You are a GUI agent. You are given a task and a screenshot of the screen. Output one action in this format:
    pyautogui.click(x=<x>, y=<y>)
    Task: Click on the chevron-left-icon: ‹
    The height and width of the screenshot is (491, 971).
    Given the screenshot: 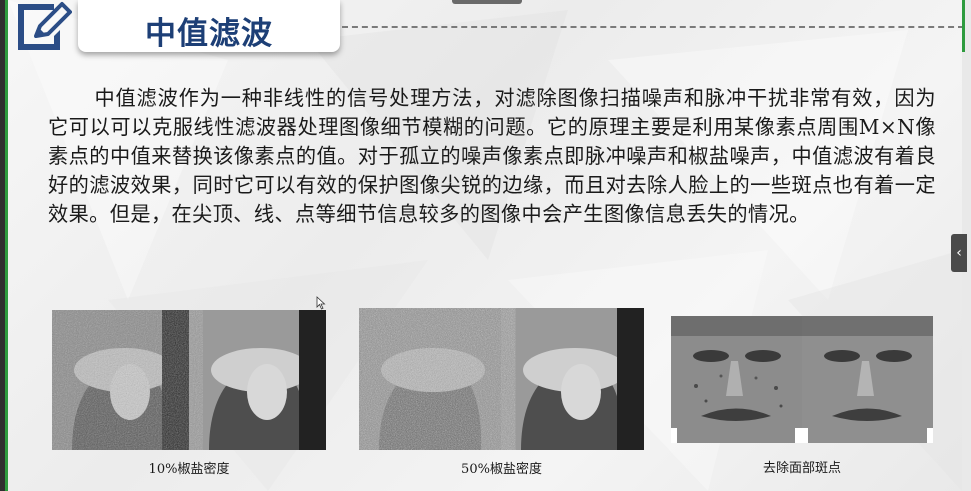 What is the action you would take?
    pyautogui.click(x=959, y=253)
    